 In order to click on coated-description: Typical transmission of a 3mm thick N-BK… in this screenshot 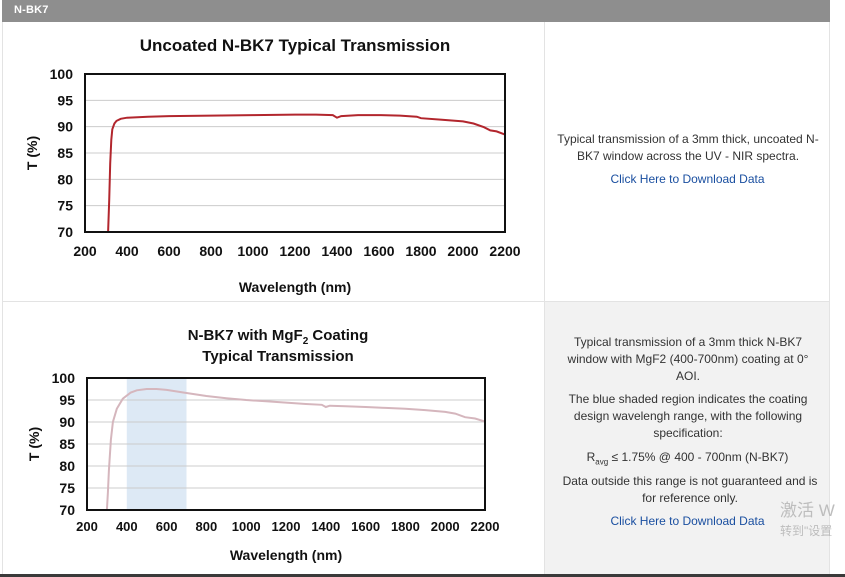, I will do `click(688, 359)`.